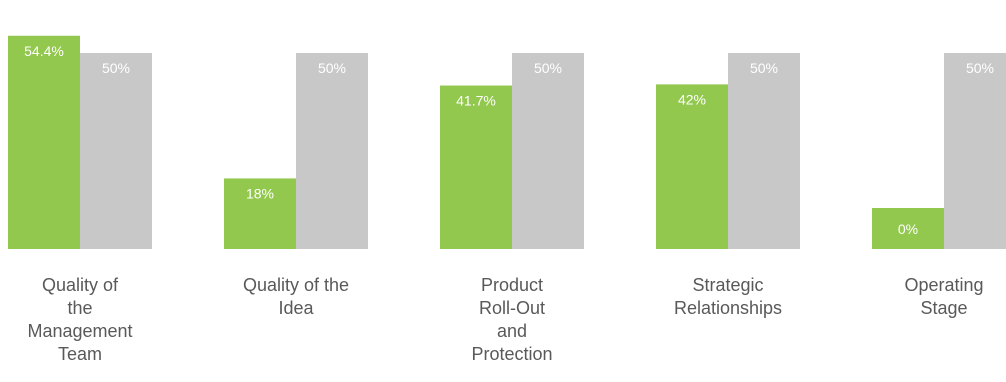 Image resolution: width=1006 pixels, height=382 pixels. What do you see at coordinates (332, 68) in the screenshot?
I see `data-label-quality-of-the-idea-series-2: 50%` at bounding box center [332, 68].